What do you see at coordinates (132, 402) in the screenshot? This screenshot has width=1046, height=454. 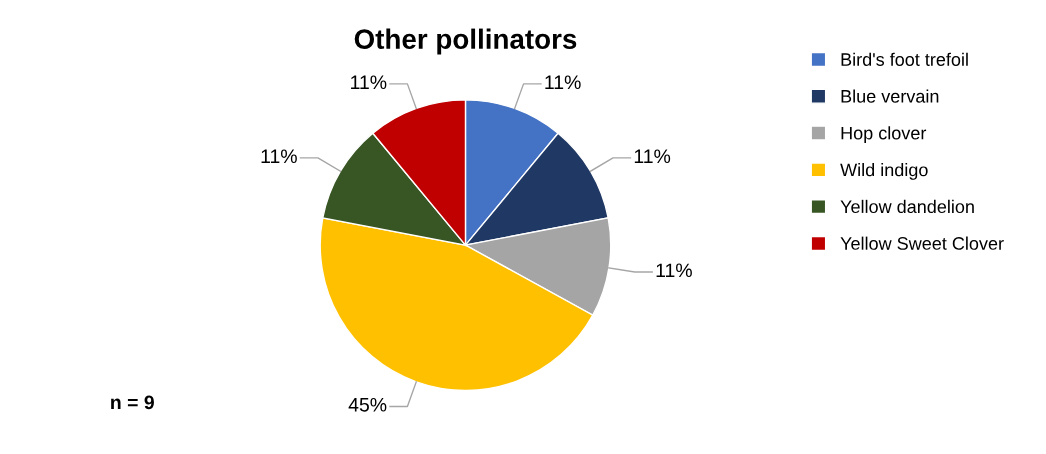 I see `text: n = 9` at bounding box center [132, 402].